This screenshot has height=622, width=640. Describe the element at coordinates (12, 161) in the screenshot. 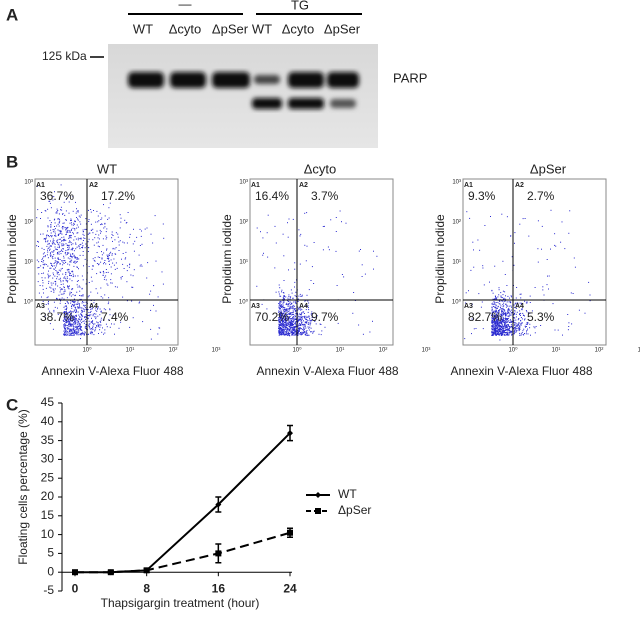

I see `panel-label: B` at that location.